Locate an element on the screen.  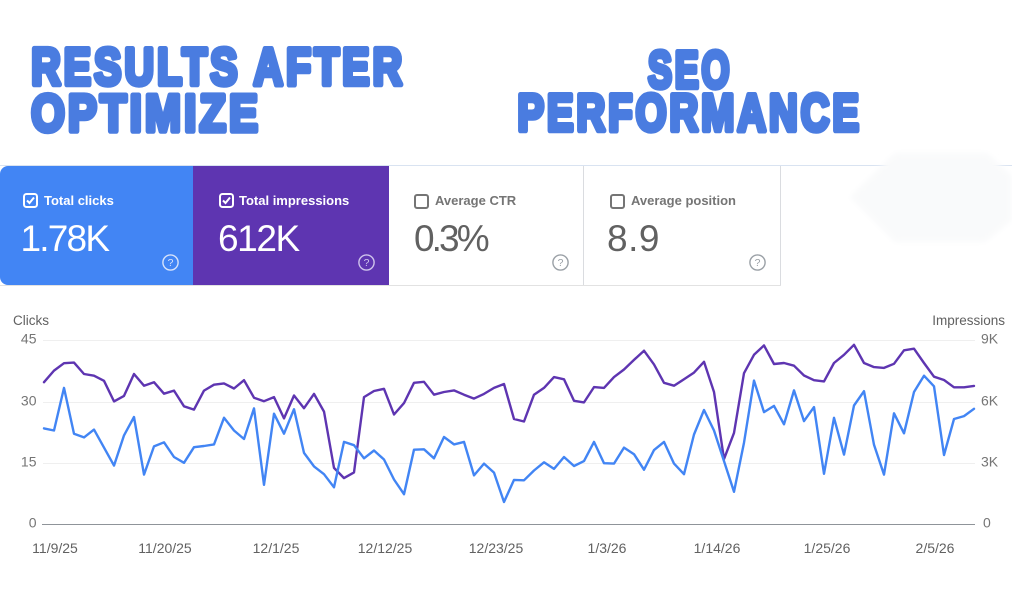
svg-text: OPTIMIZE is located at coordinates (146, 114).